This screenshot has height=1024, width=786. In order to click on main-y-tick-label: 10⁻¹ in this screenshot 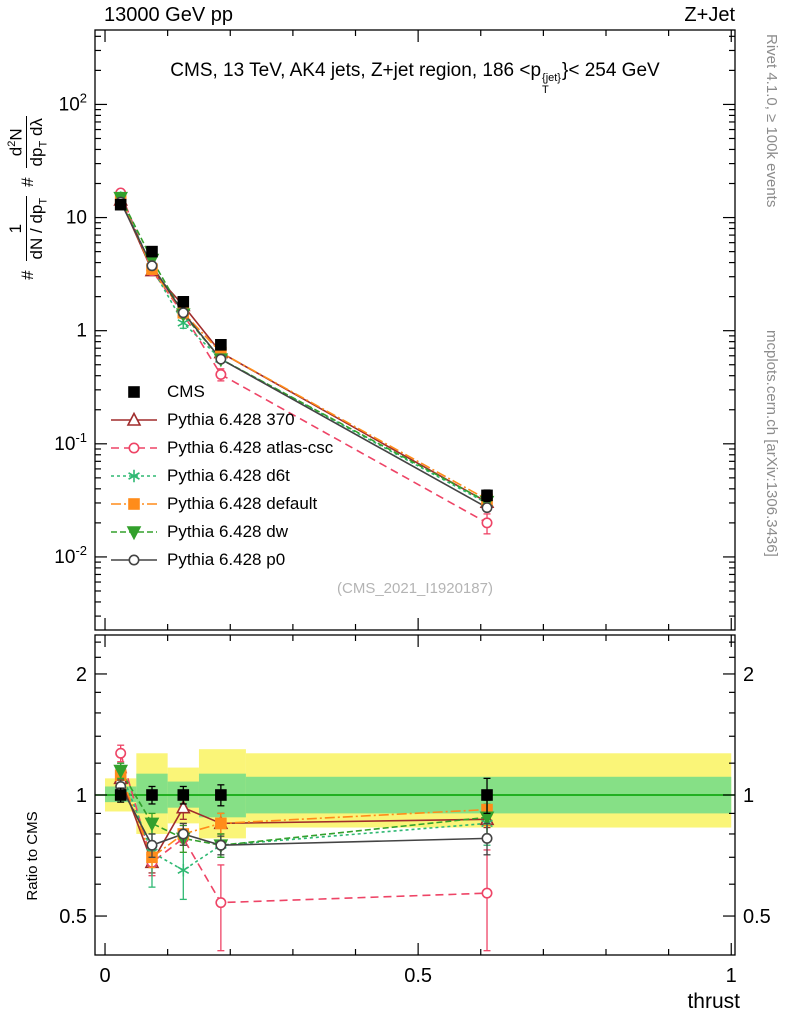, I will do `click(70, 442)`.